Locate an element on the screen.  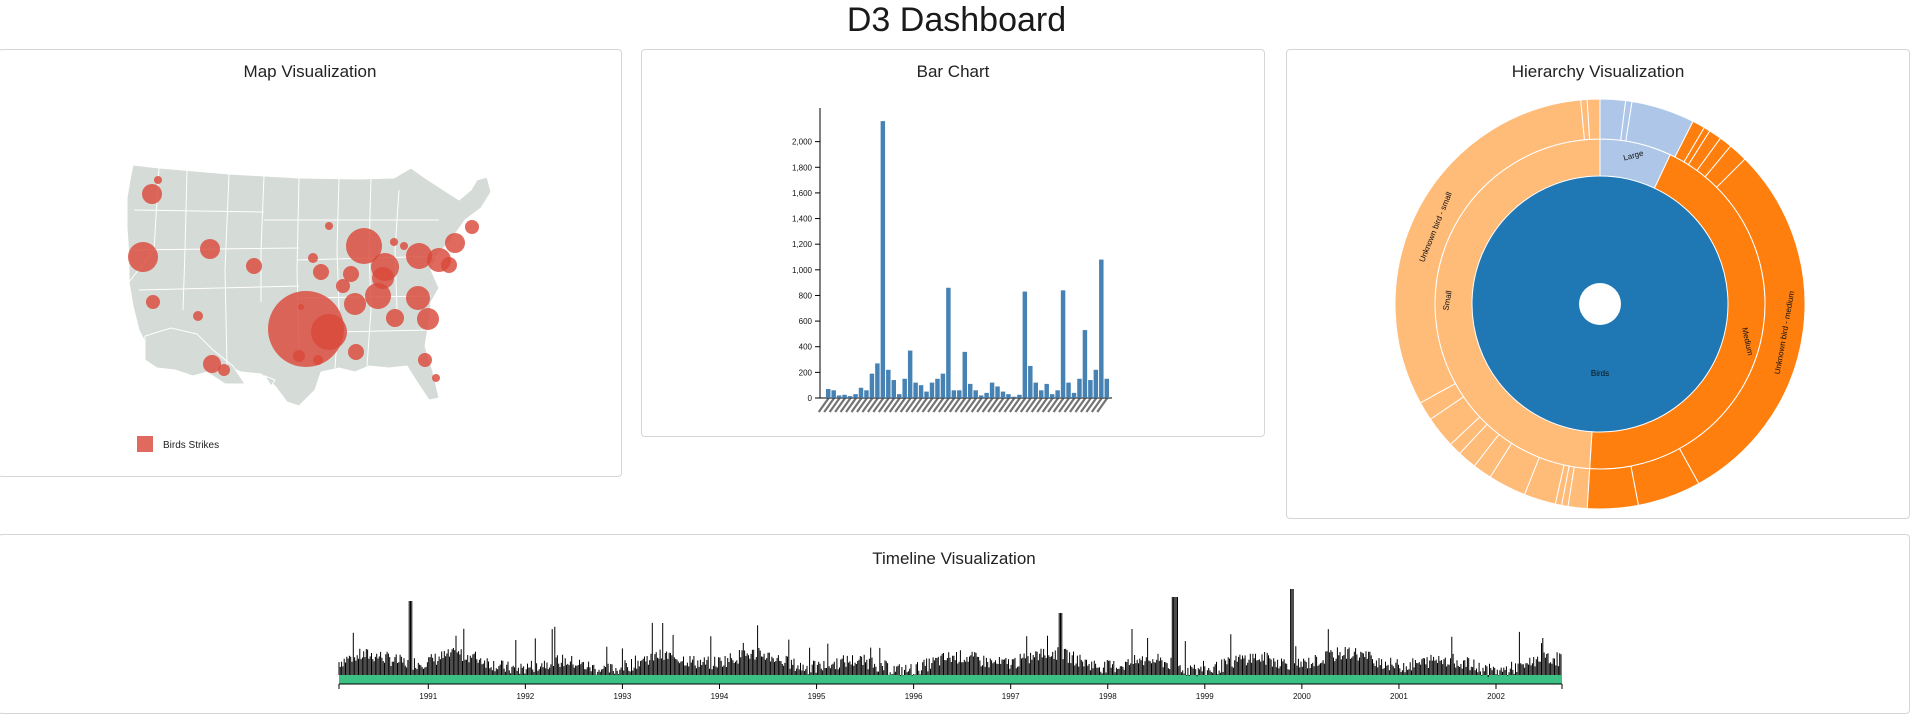
timeline-spikes is located at coordinates (950, 633).